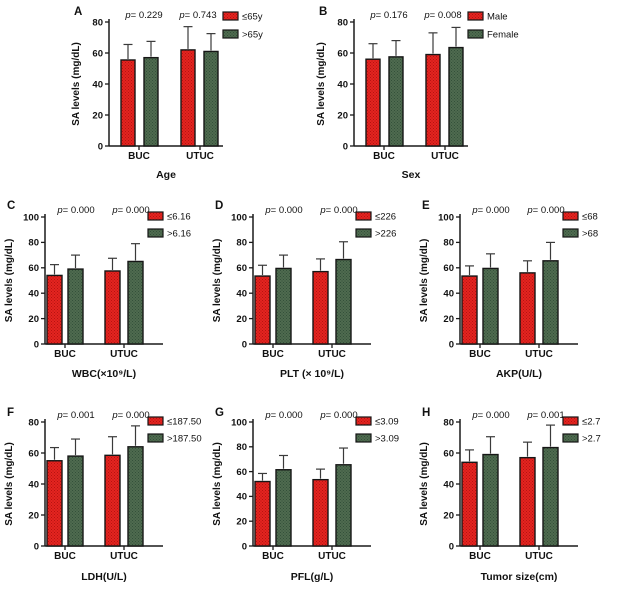 This screenshot has height=599, width=622. I want to click on legend-label: ≤65y, so click(252, 17).